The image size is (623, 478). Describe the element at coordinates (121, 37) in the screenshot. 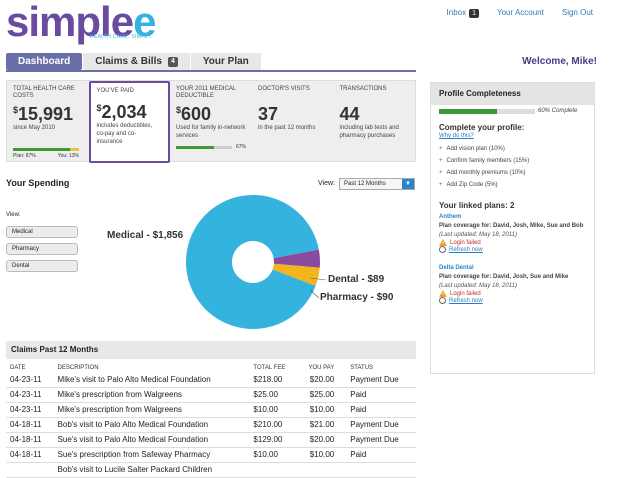

I see `logo-tagline: HEALTH CARE. SIMPLY.` at that location.